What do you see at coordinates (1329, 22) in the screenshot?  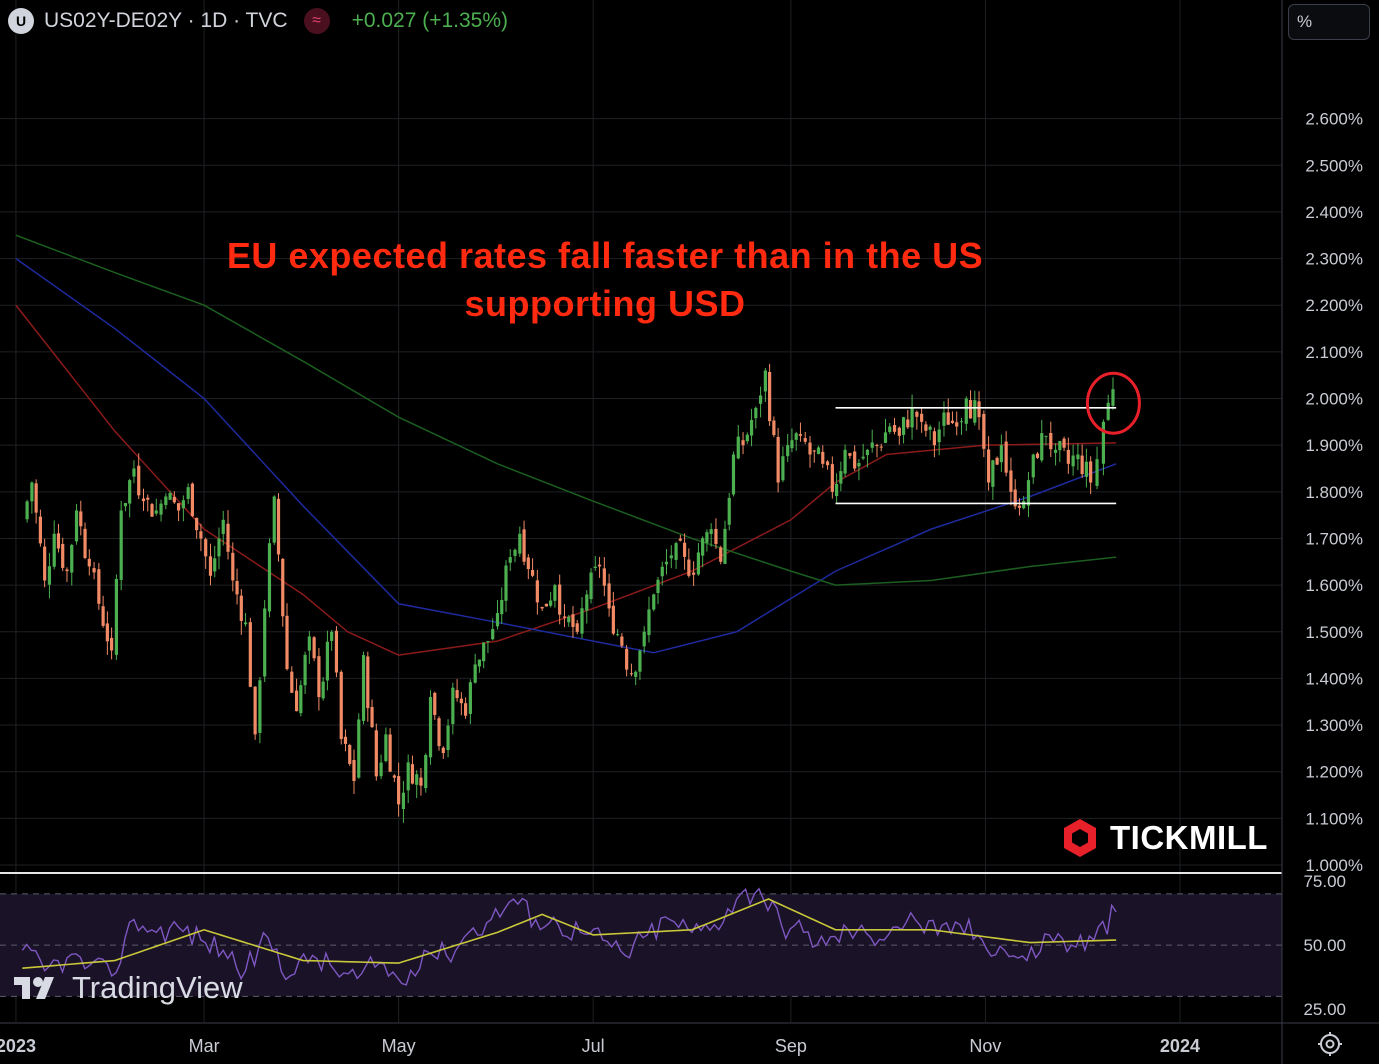 I see `unit-button: %` at bounding box center [1329, 22].